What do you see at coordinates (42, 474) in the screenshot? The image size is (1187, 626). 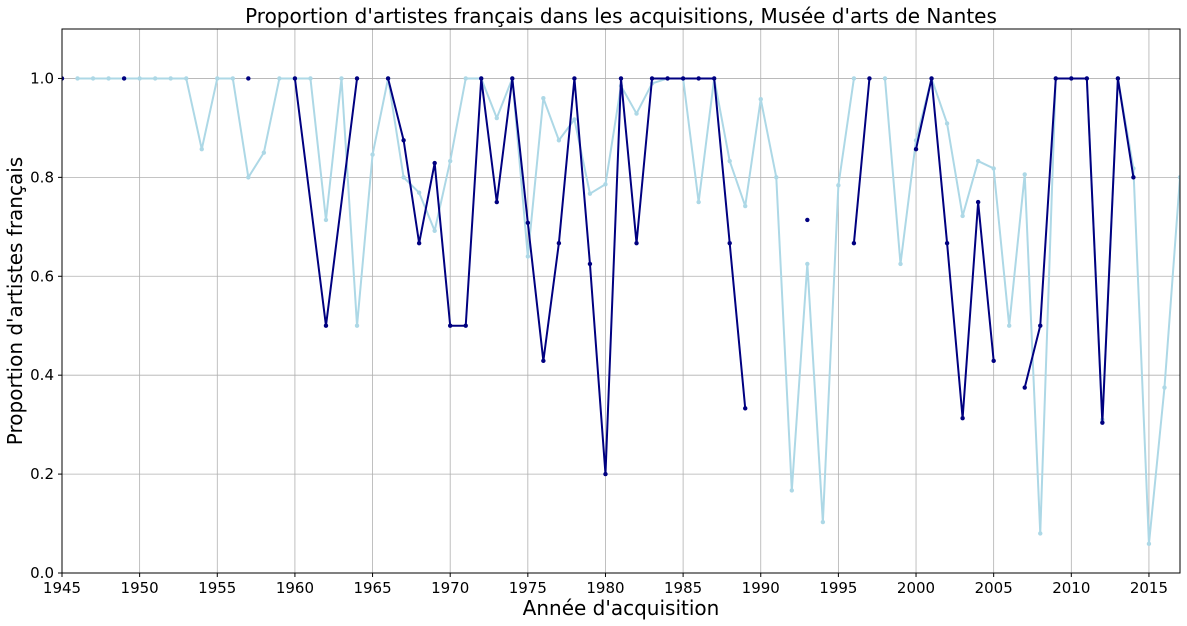 I see `y-tick-label: 0.2` at bounding box center [42, 474].